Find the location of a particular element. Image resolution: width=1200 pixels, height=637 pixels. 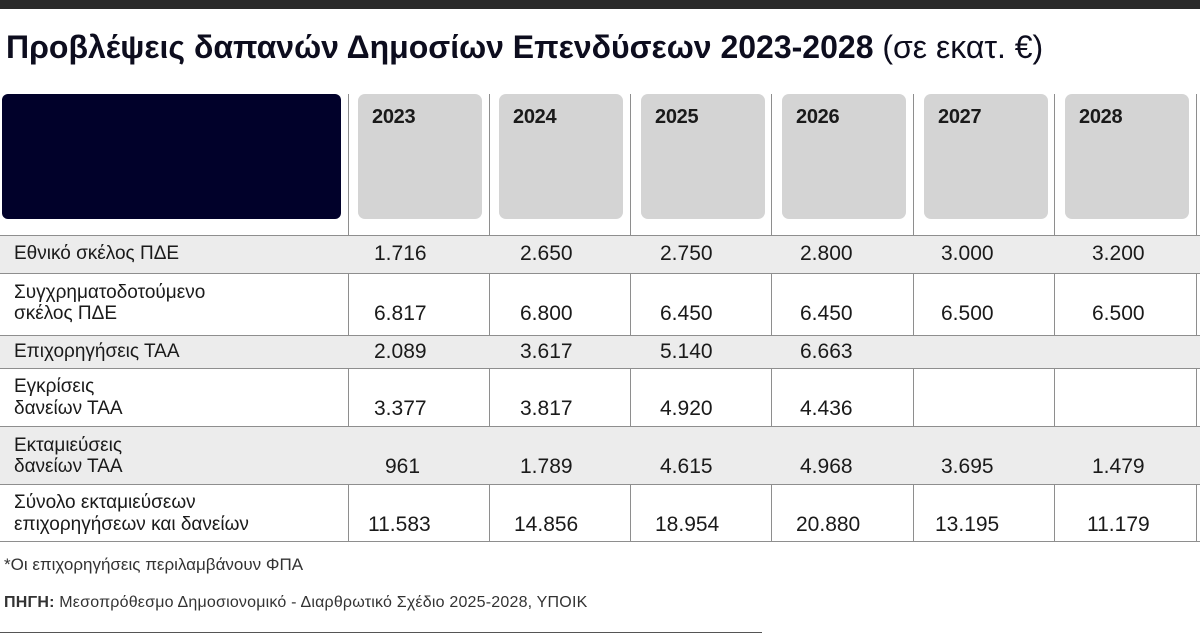

top-bar is located at coordinates (600, 4).